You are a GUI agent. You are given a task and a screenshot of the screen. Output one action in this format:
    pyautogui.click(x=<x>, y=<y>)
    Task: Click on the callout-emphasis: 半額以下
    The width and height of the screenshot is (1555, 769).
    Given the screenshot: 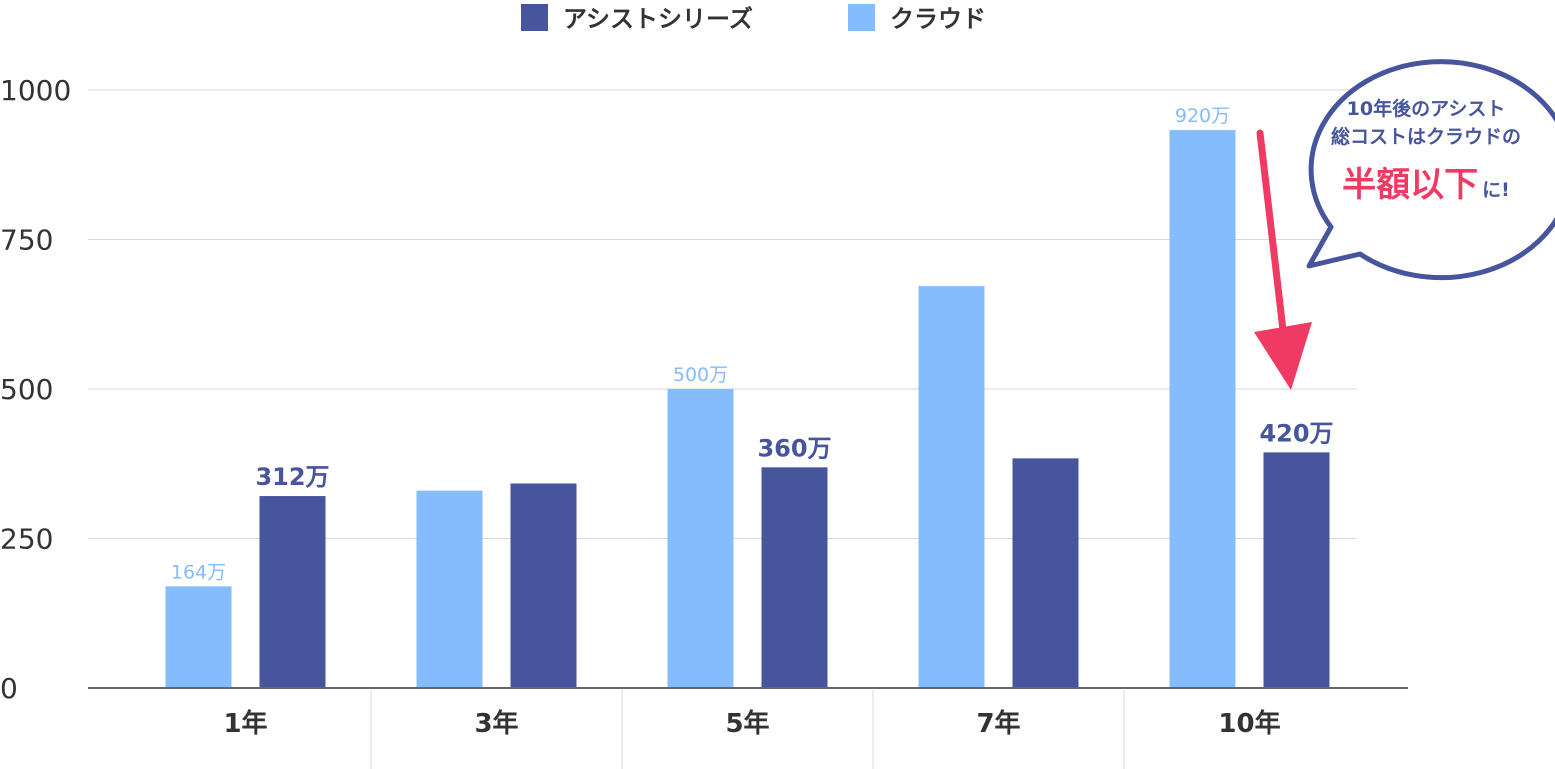 What is the action you would take?
    pyautogui.click(x=1410, y=185)
    